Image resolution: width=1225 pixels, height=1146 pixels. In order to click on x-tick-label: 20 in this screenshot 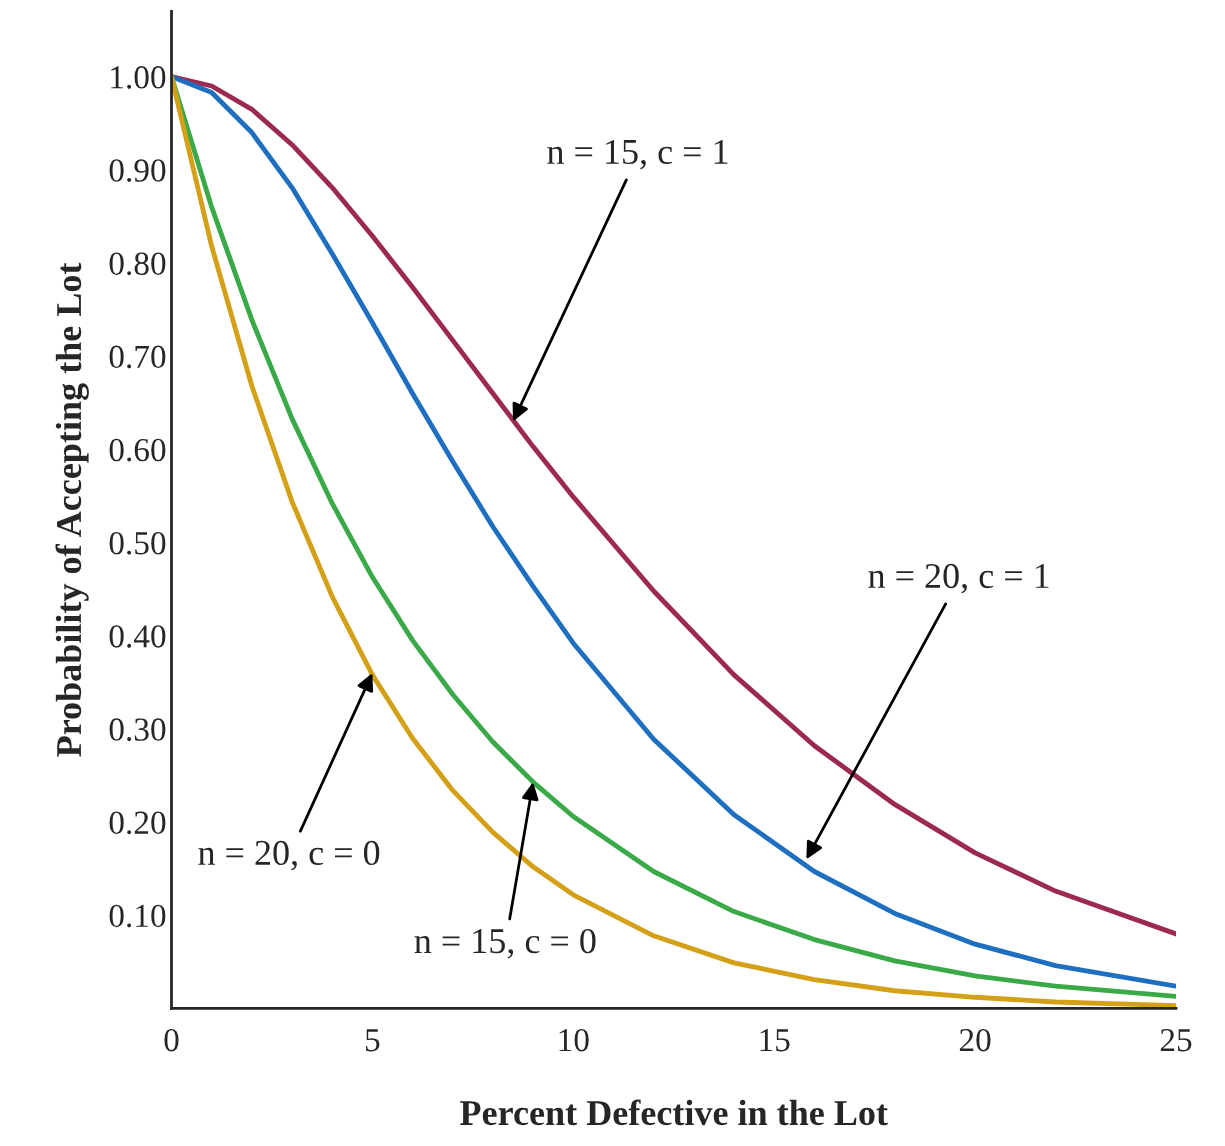, I will do `click(975, 1040)`.